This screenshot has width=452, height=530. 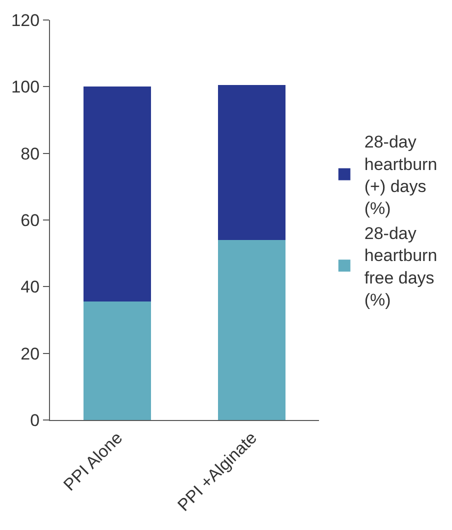 What do you see at coordinates (25, 87) in the screenshot?
I see `y-tick-label: 100` at bounding box center [25, 87].